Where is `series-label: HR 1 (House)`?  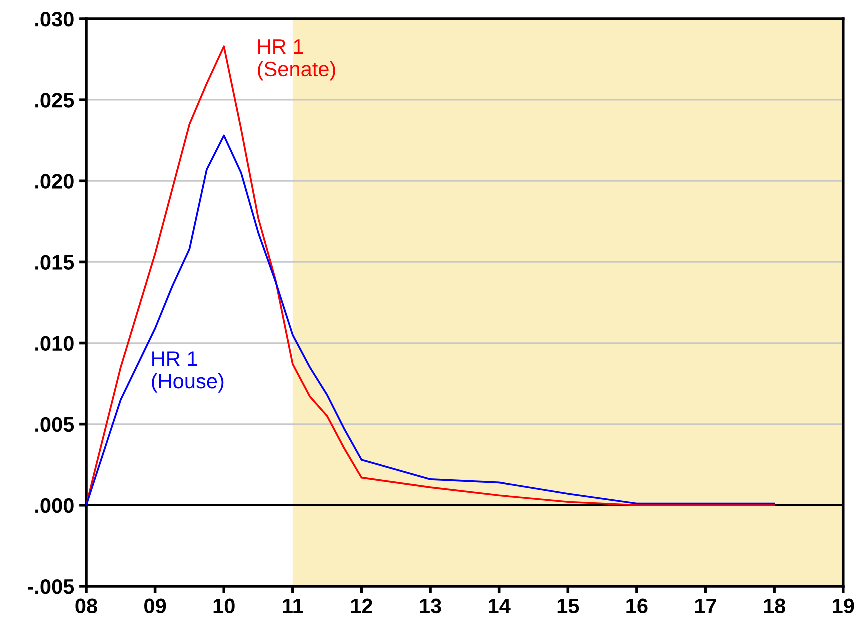 series-label: HR 1 (House) is located at coordinates (188, 372).